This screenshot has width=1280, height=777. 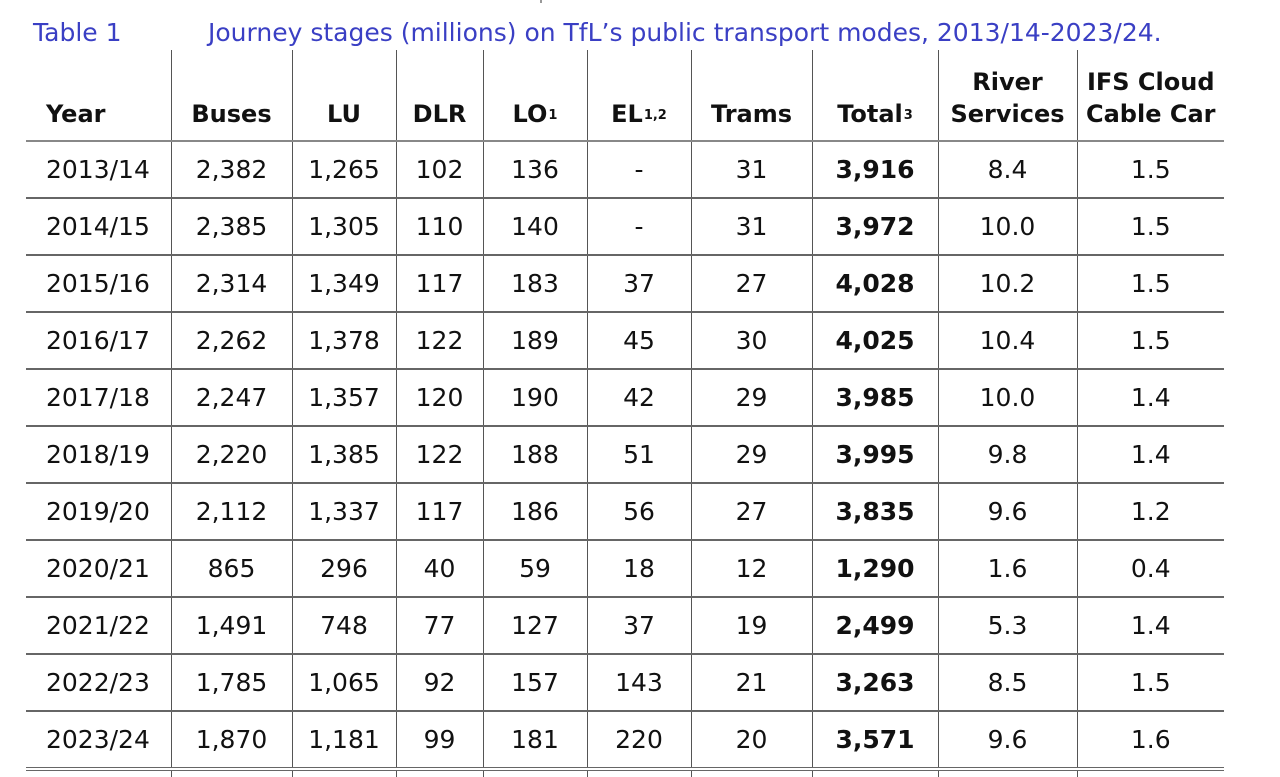 What do you see at coordinates (1150, 82) in the screenshot?
I see `header-line-1: IFS Cloud` at bounding box center [1150, 82].